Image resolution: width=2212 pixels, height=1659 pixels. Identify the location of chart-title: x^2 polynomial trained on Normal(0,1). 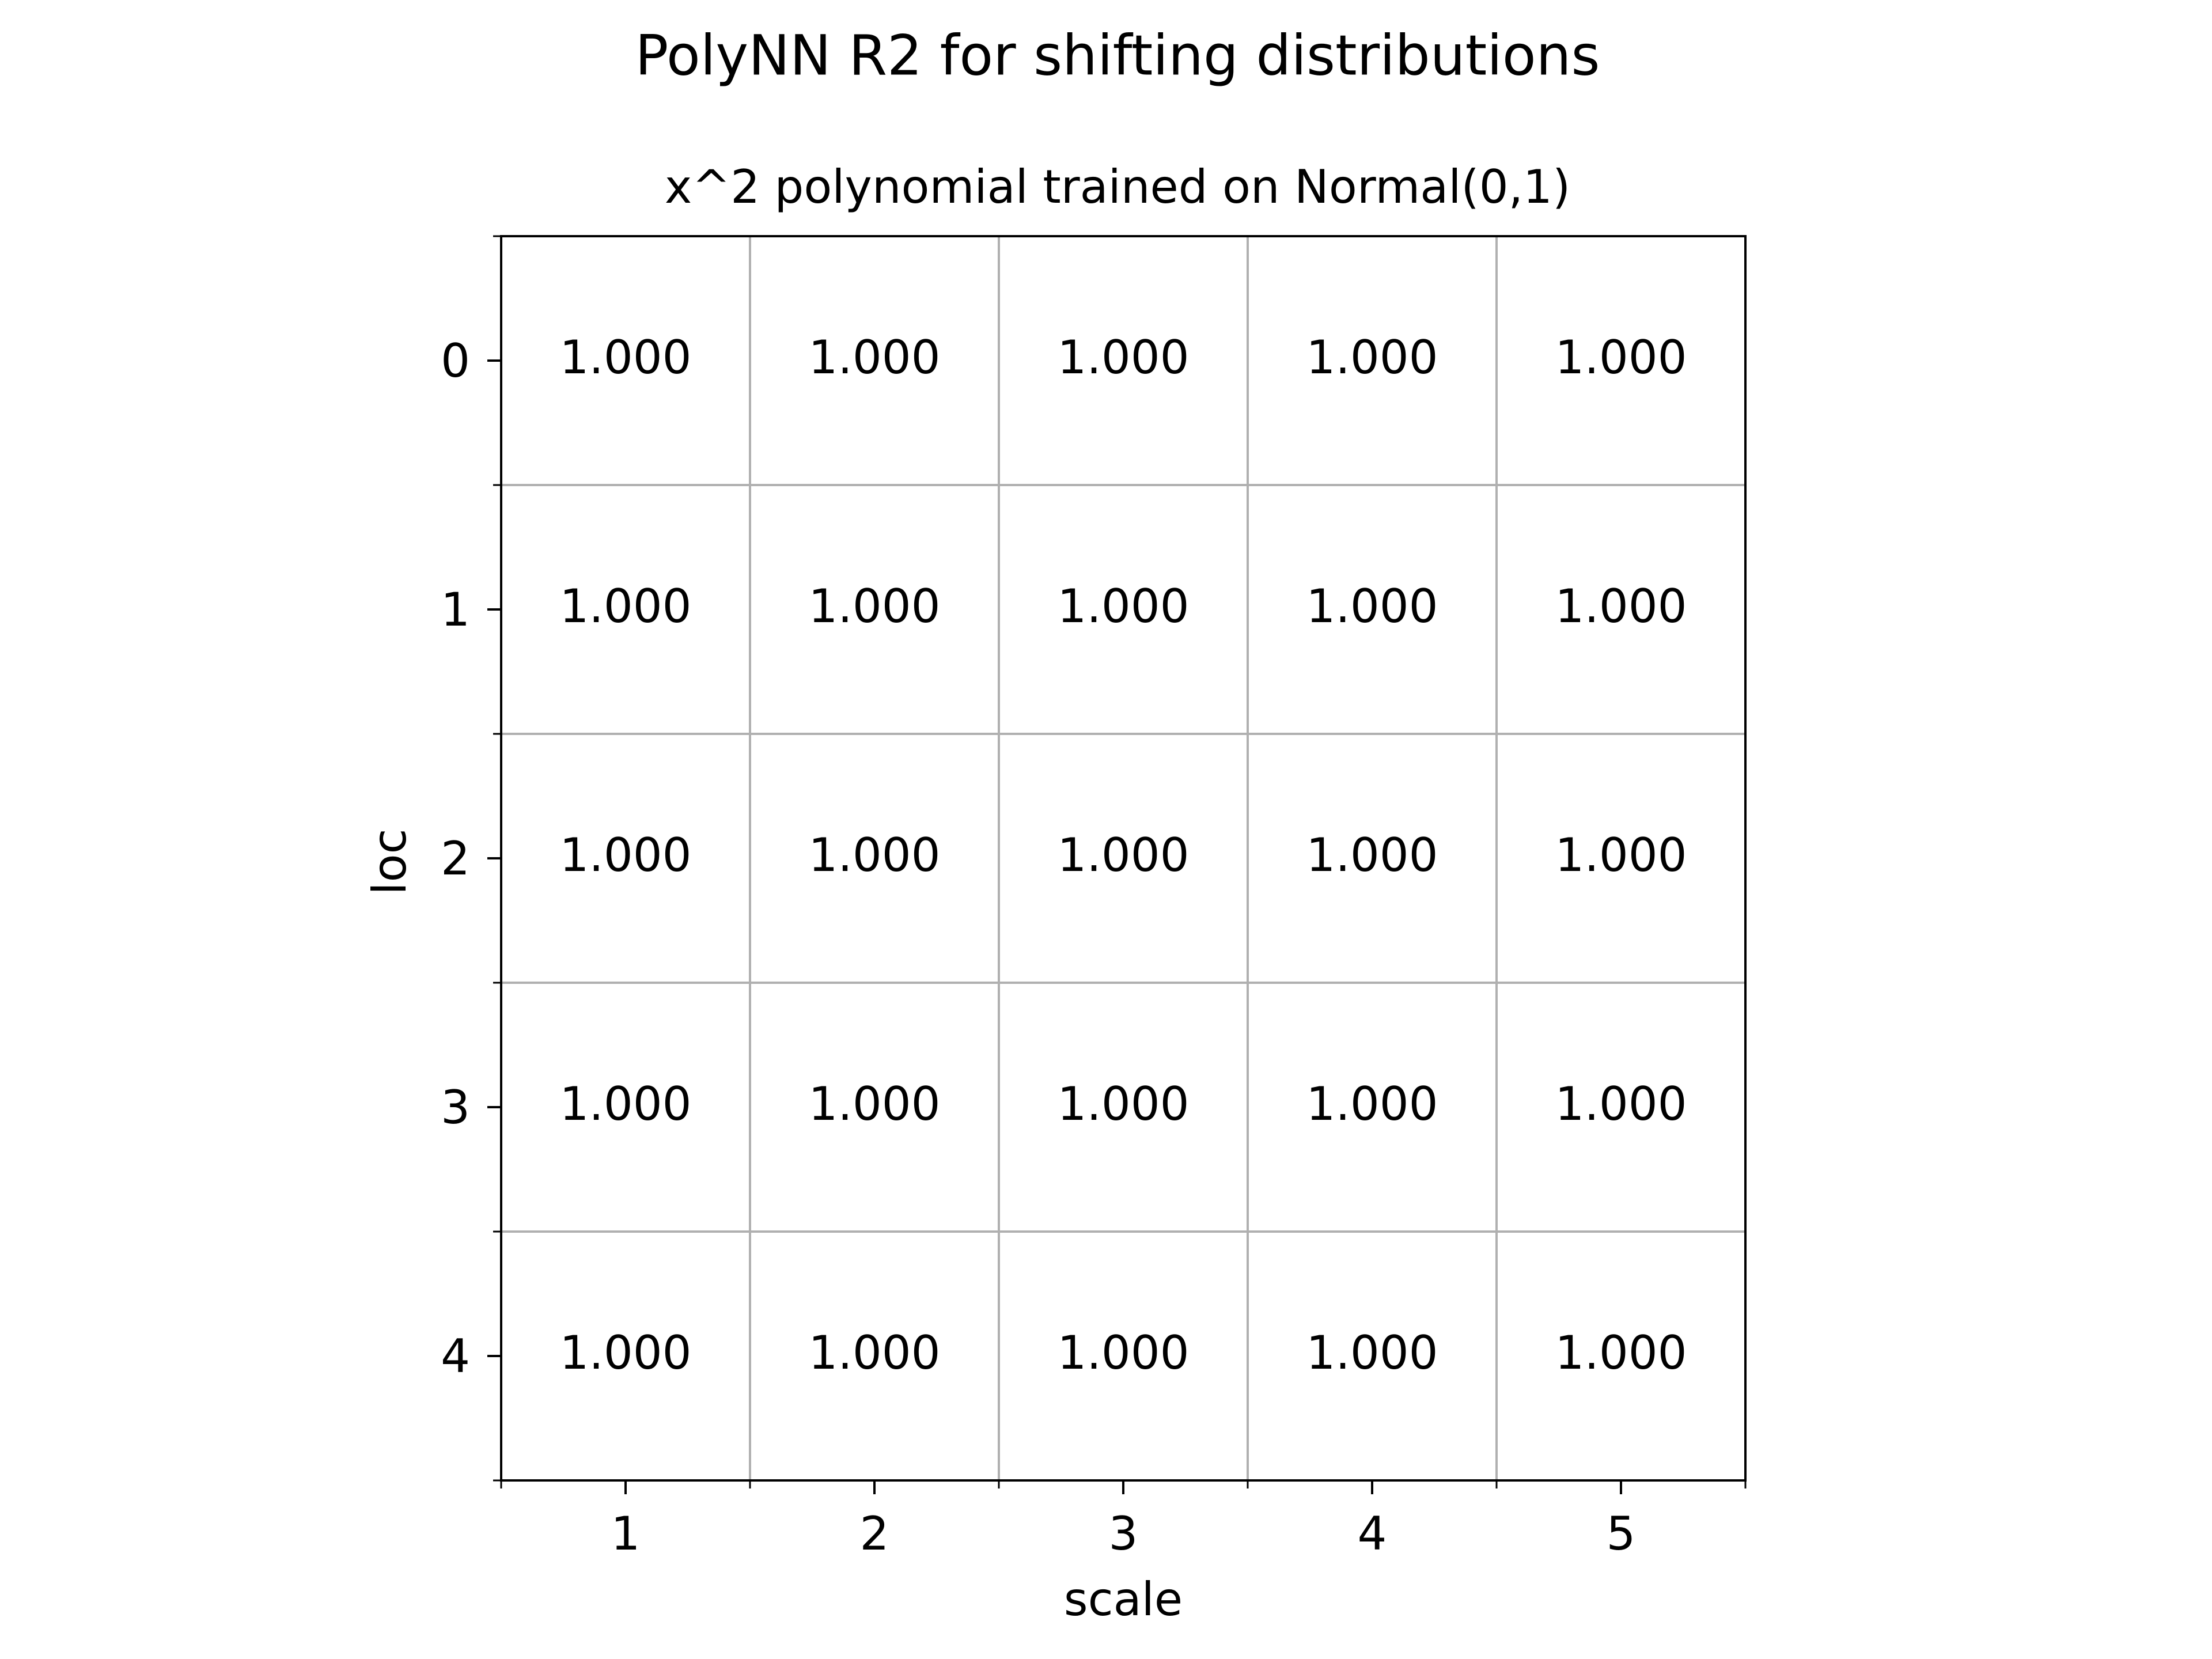
(1117, 187).